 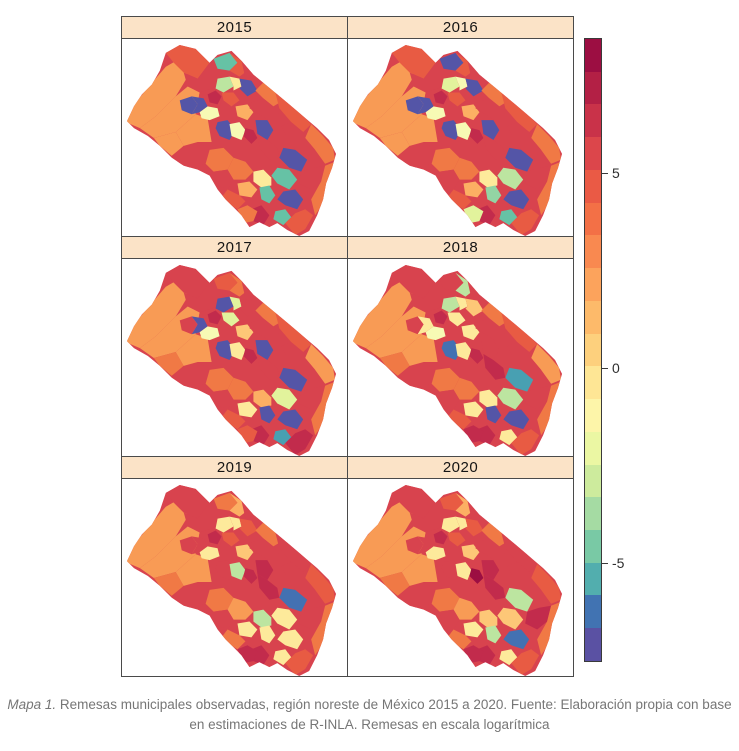 What do you see at coordinates (32, 704) in the screenshot?
I see `caption-label: Mapa 1.` at bounding box center [32, 704].